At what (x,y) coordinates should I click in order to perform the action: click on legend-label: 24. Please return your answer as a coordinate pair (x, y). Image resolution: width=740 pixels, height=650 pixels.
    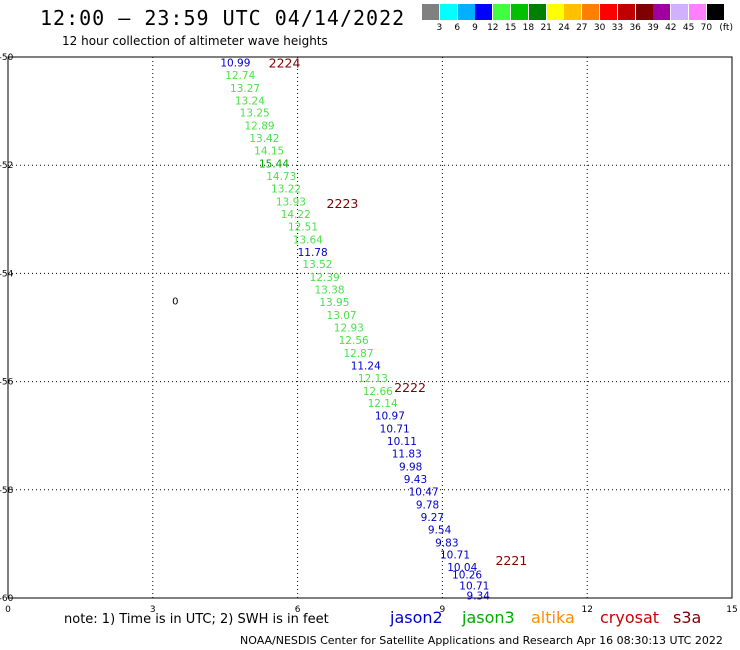
    Looking at the image, I should click on (564, 28).